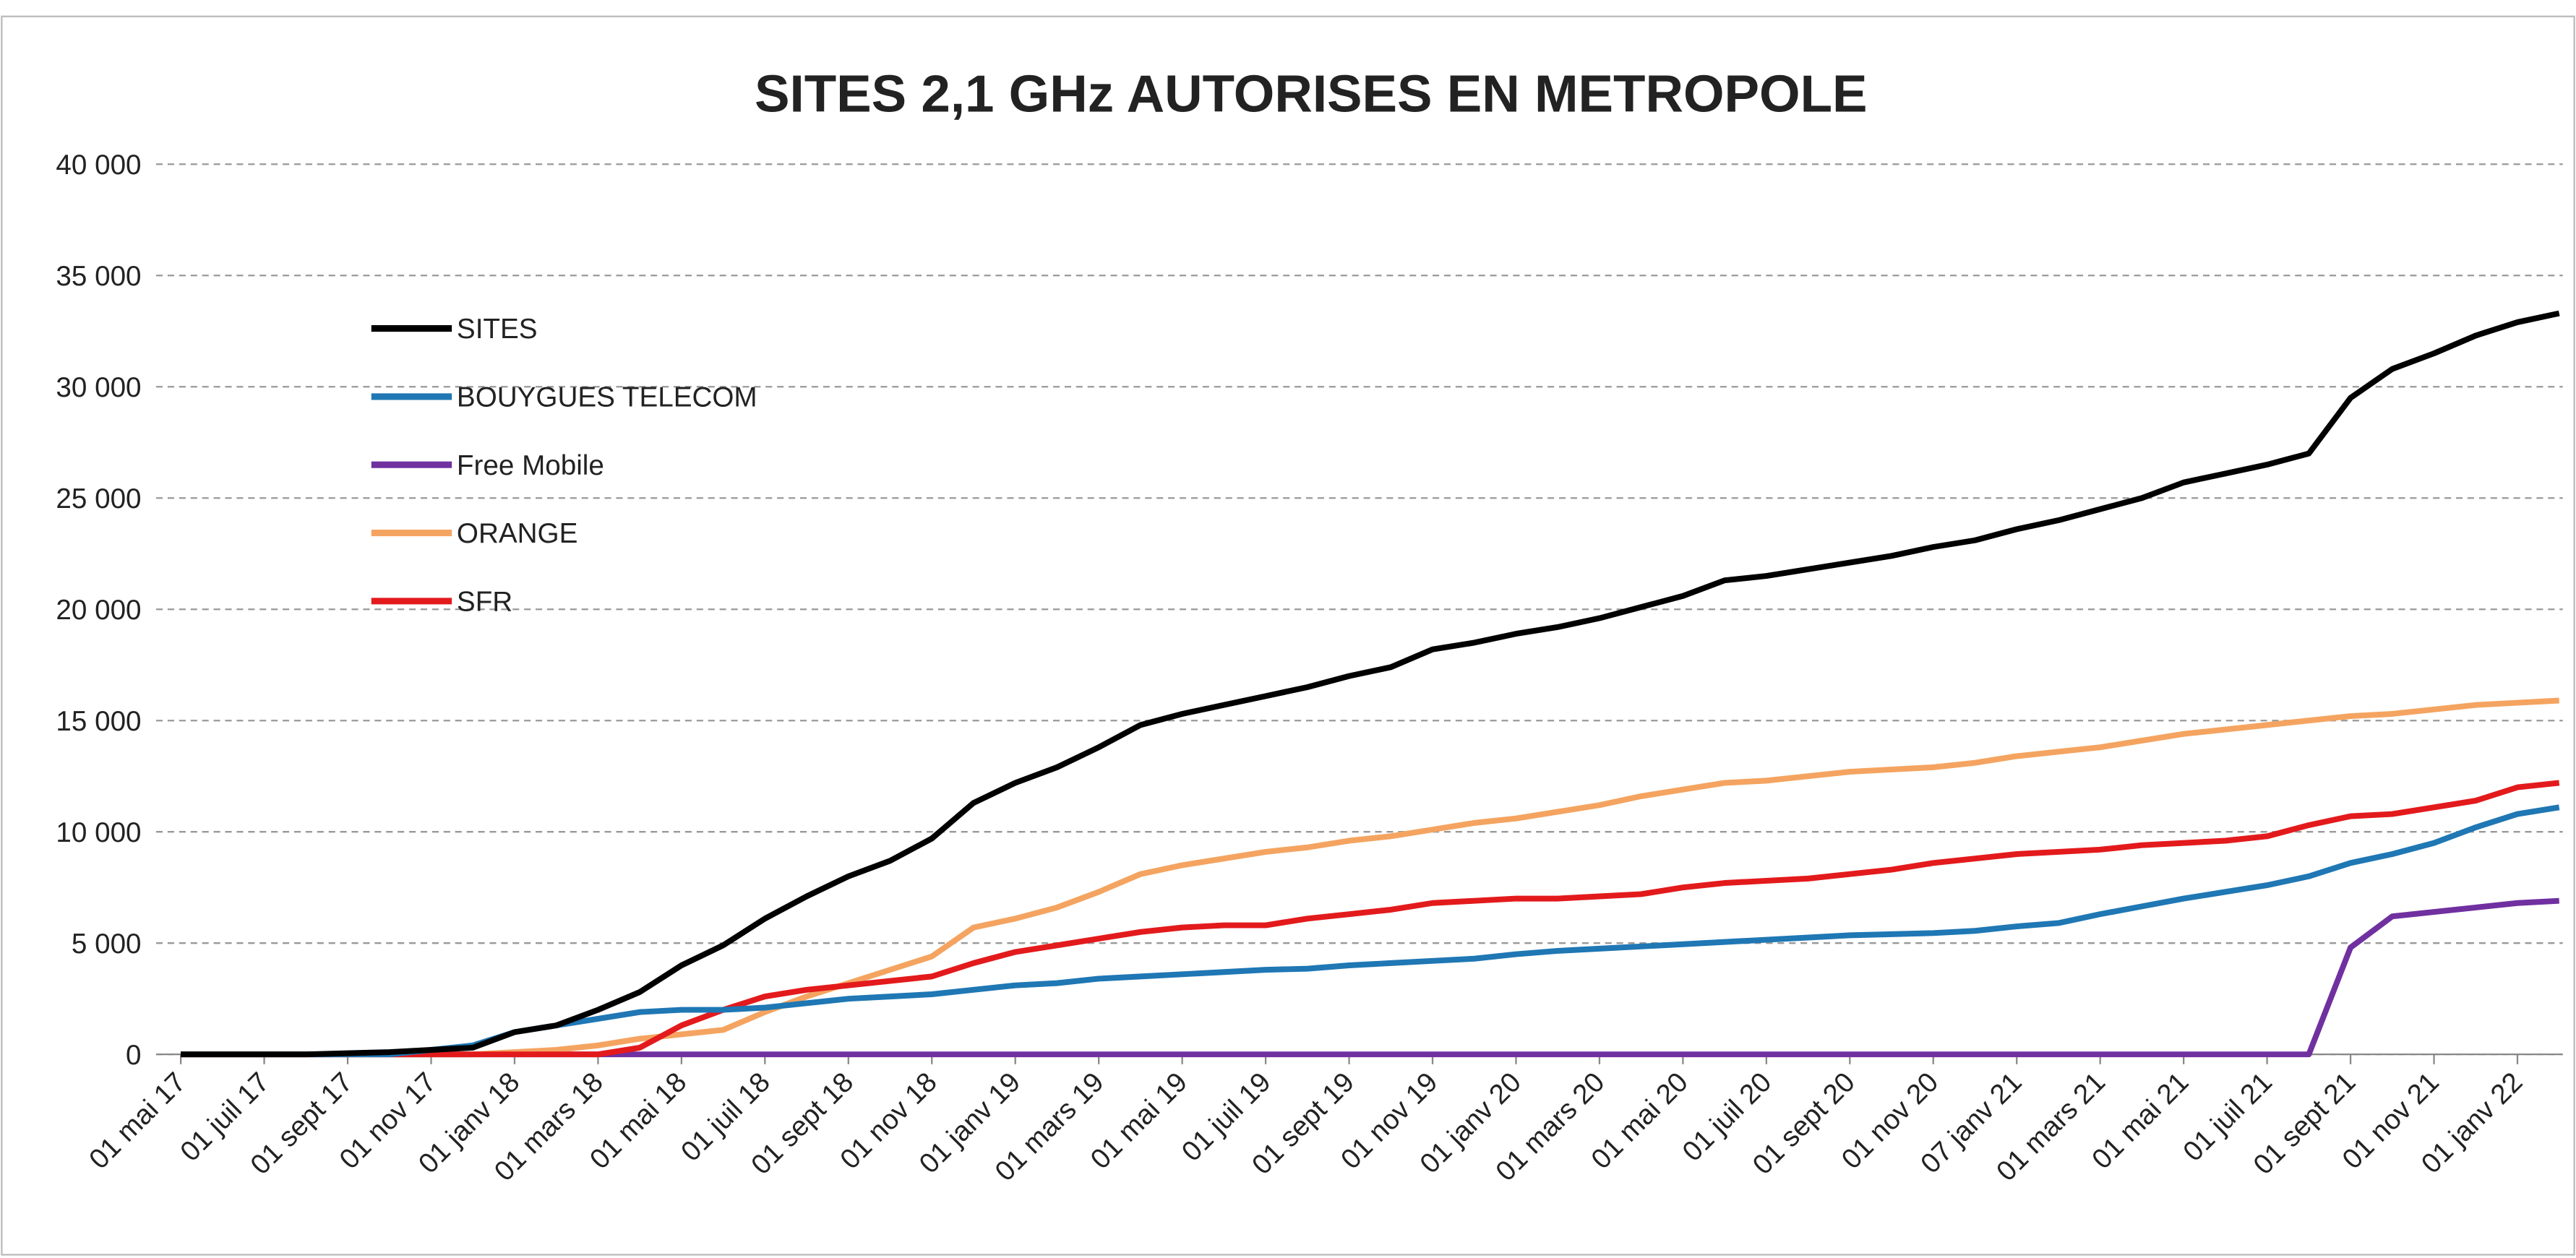  What do you see at coordinates (1311, 95) in the screenshot?
I see `chart-title: SITES 2,1 GHz AUTORISES EN METROPOLE` at bounding box center [1311, 95].